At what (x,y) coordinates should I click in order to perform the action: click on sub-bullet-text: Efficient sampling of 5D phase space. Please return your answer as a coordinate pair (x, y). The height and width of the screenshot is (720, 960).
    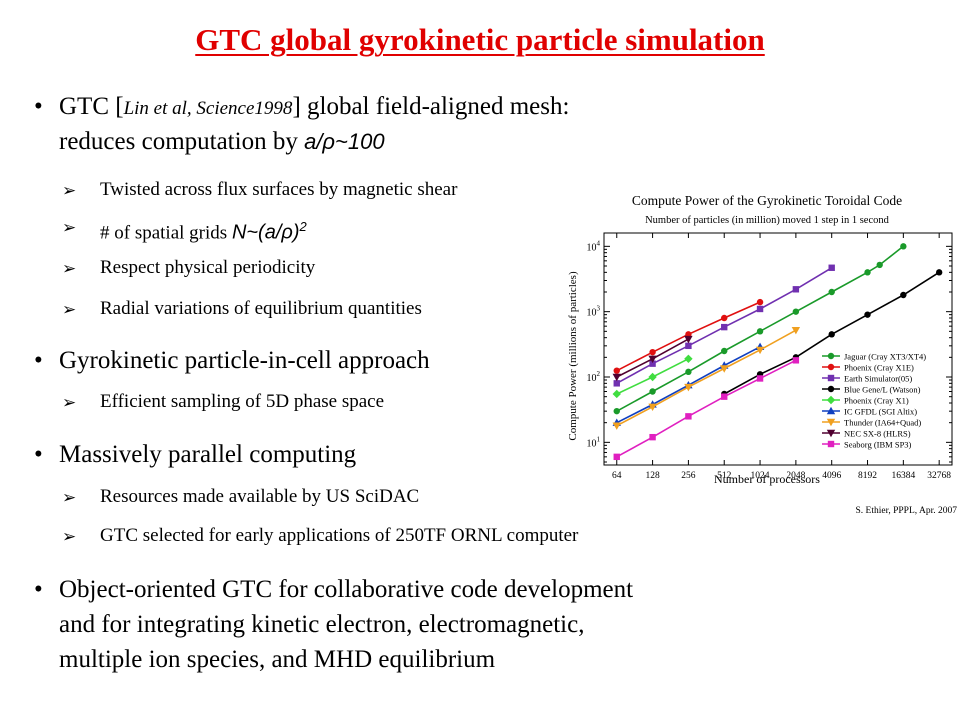
    Looking at the image, I should click on (242, 401).